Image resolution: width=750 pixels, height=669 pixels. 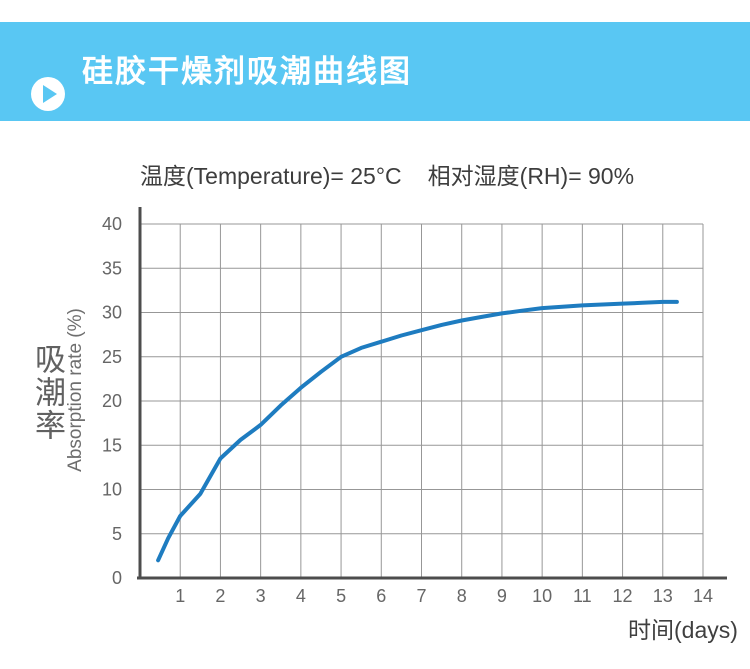 I want to click on humidity-condition: 相对湿度(RH)= 90%, so click(x=531, y=176).